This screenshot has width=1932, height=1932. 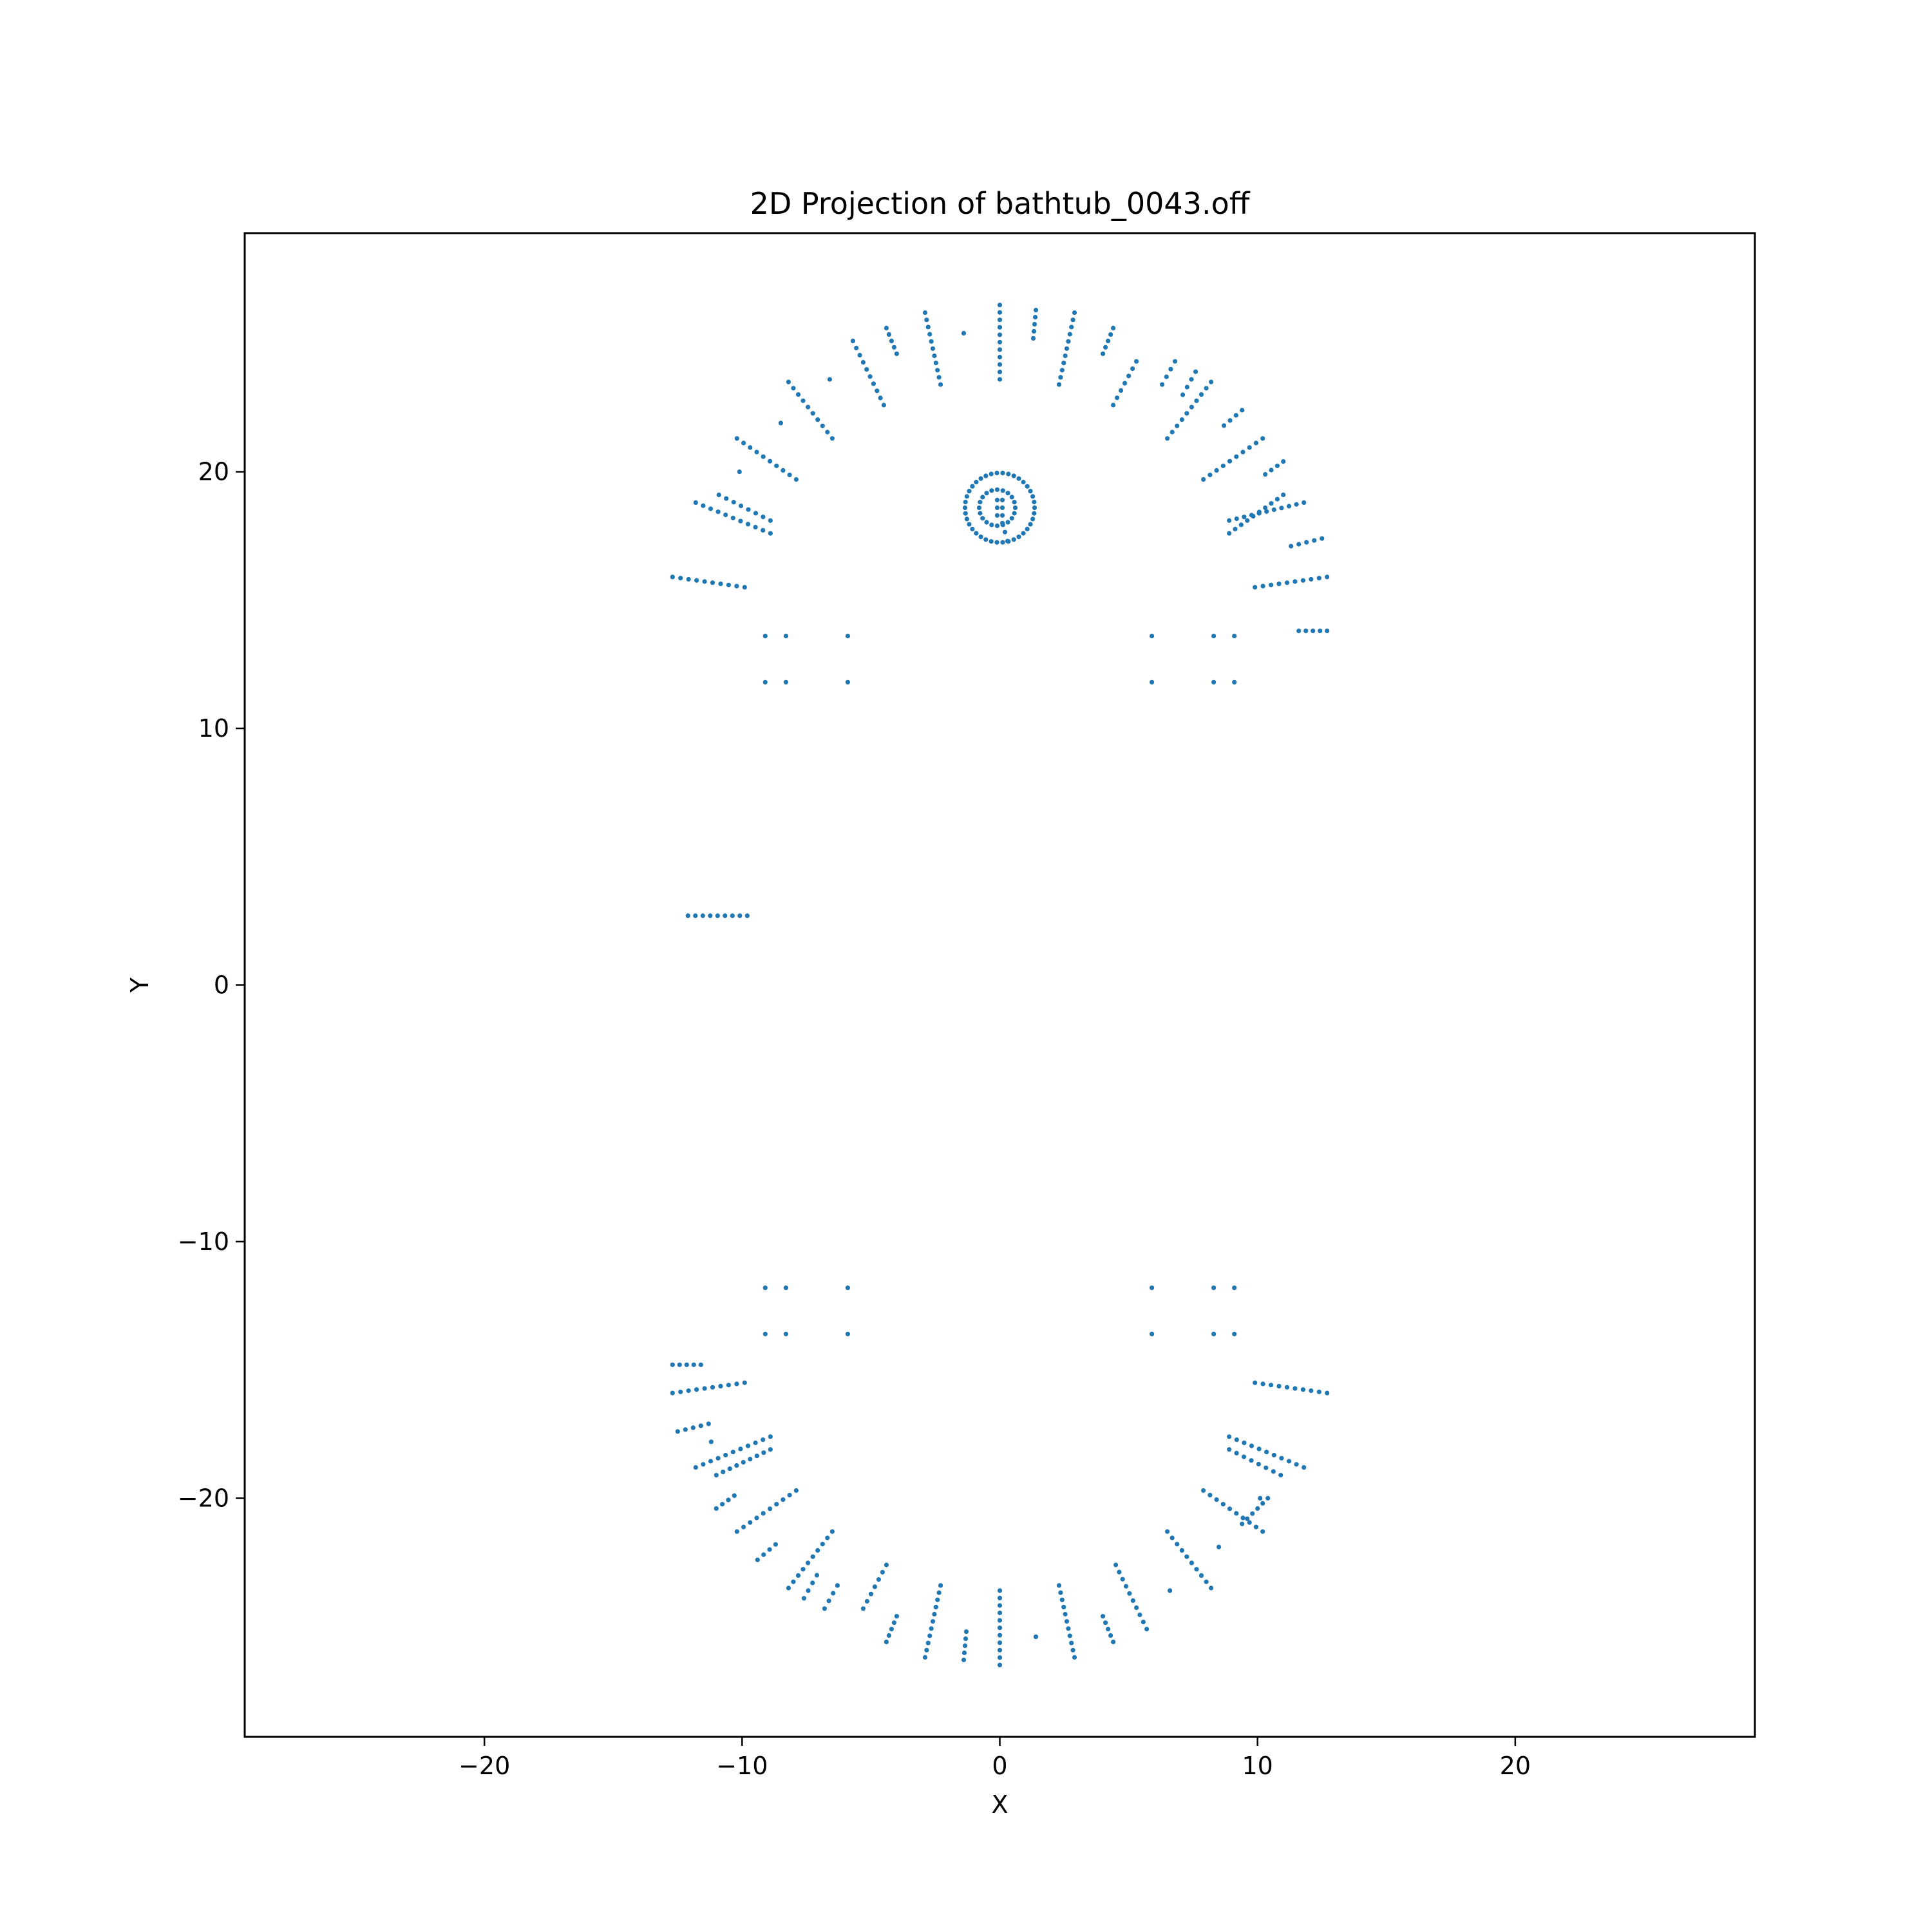 I want to click on x-tick-label: 20, so click(x=1515, y=1766).